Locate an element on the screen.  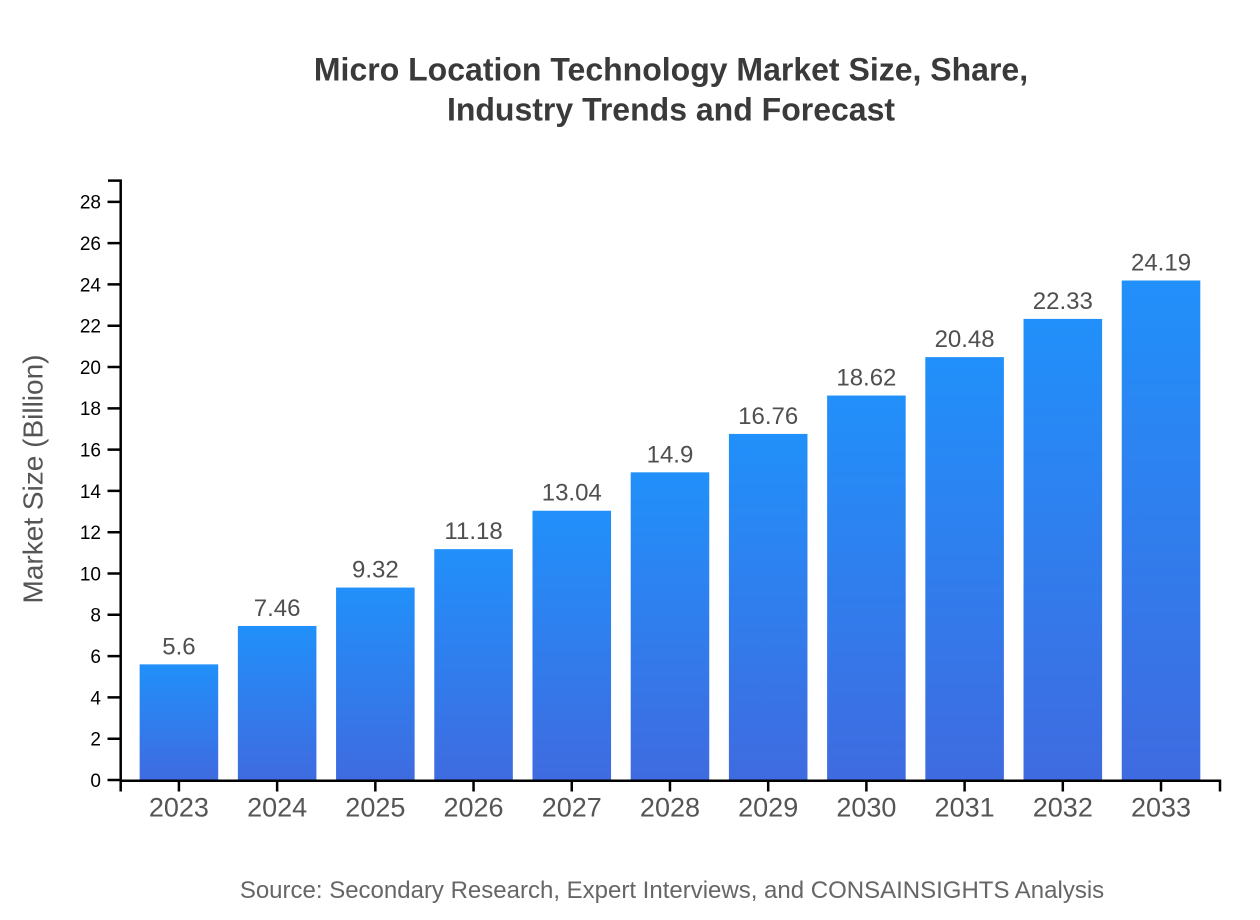
svg-text: Industry Trends and Forecast is located at coordinates (671, 109).